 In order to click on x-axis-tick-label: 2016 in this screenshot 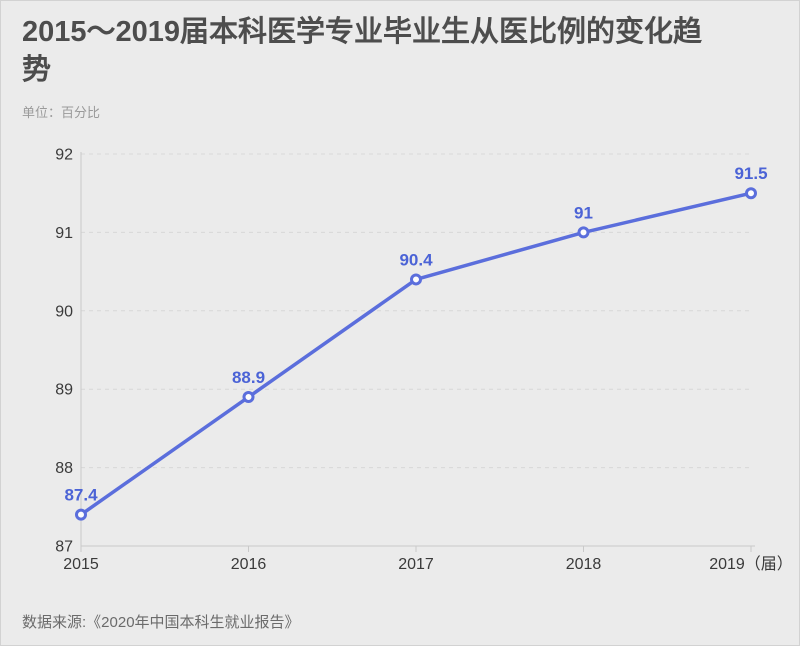, I will do `click(249, 564)`.